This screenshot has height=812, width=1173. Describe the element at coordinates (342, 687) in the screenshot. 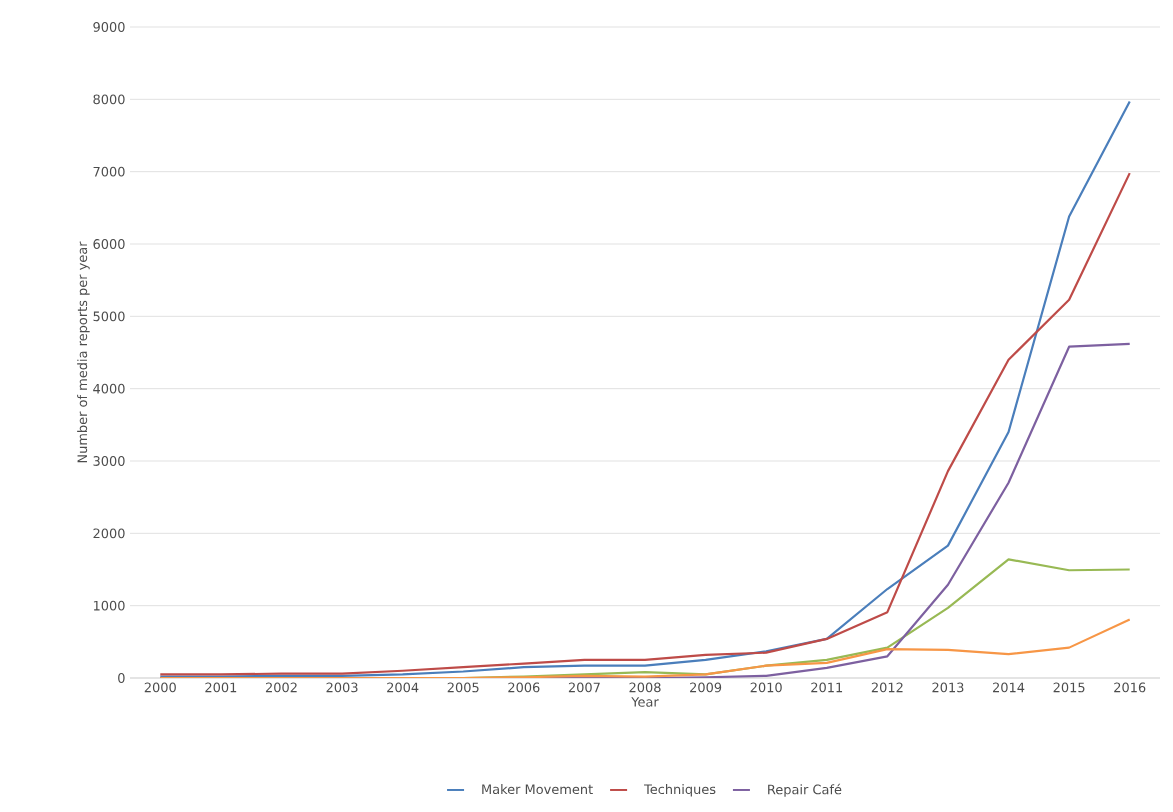

I see `x-tick-label: 2003` at that location.